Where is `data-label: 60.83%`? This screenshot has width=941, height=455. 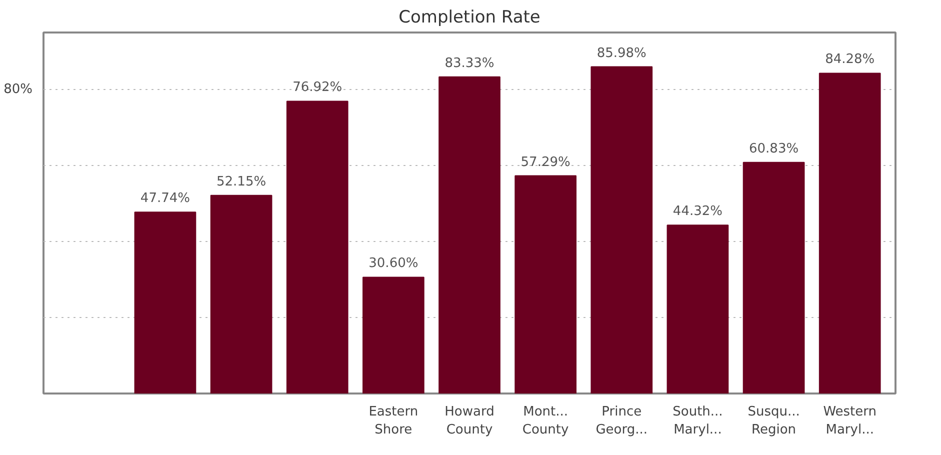
data-label: 60.83% is located at coordinates (774, 148).